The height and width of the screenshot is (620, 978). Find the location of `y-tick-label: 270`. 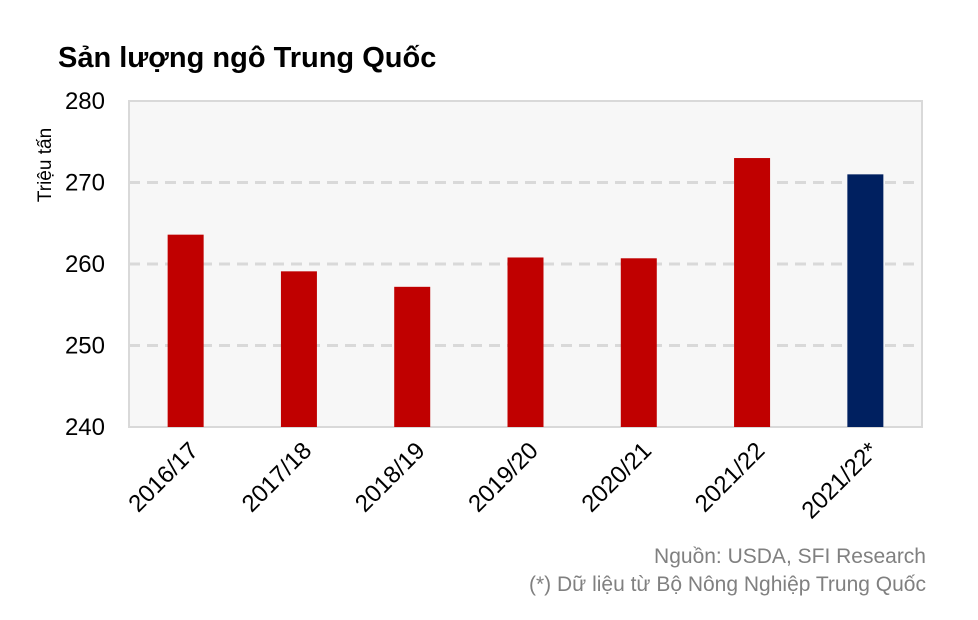

y-tick-label: 270 is located at coordinates (85, 183).